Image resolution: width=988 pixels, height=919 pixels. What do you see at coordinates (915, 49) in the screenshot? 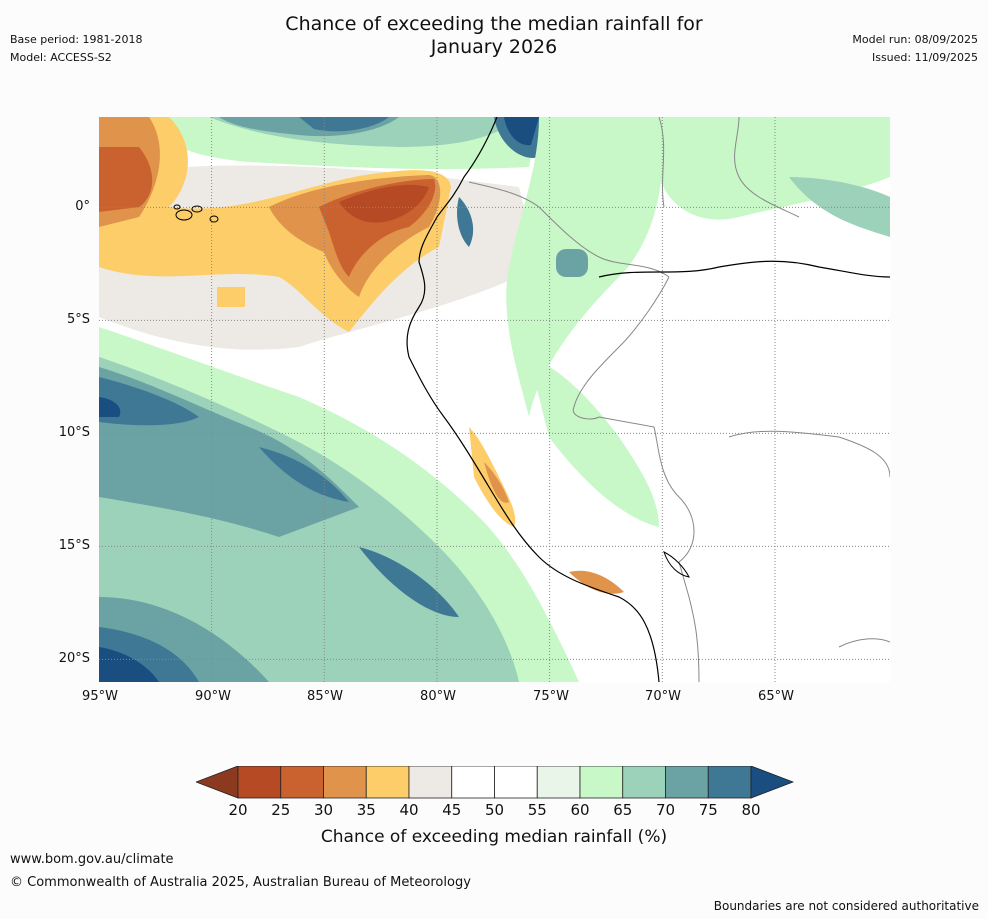
I see `meta-right: Model run: 08/09/2025 Issued: 11/09/2025` at bounding box center [915, 49].